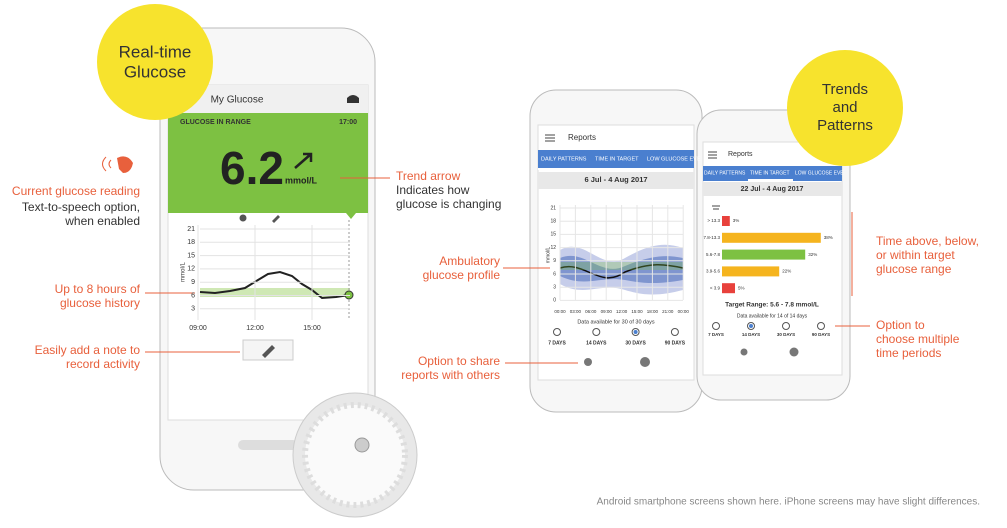 Image resolution: width=1007 pixels, height=528 pixels. Describe the element at coordinates (353, 99) in the screenshot. I see `bell-icon` at that location.